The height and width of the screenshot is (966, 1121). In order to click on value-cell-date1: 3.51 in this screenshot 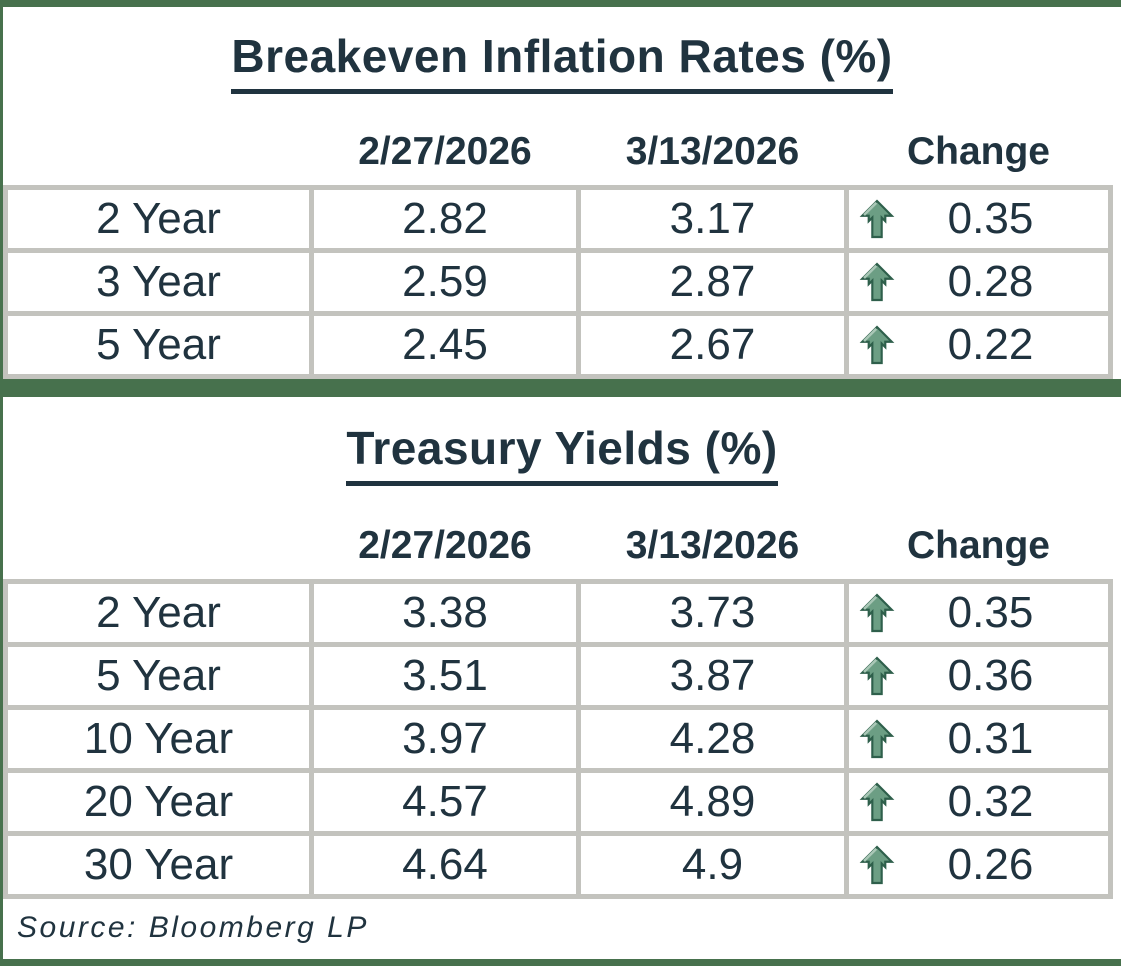, I will do `click(445, 676)`.